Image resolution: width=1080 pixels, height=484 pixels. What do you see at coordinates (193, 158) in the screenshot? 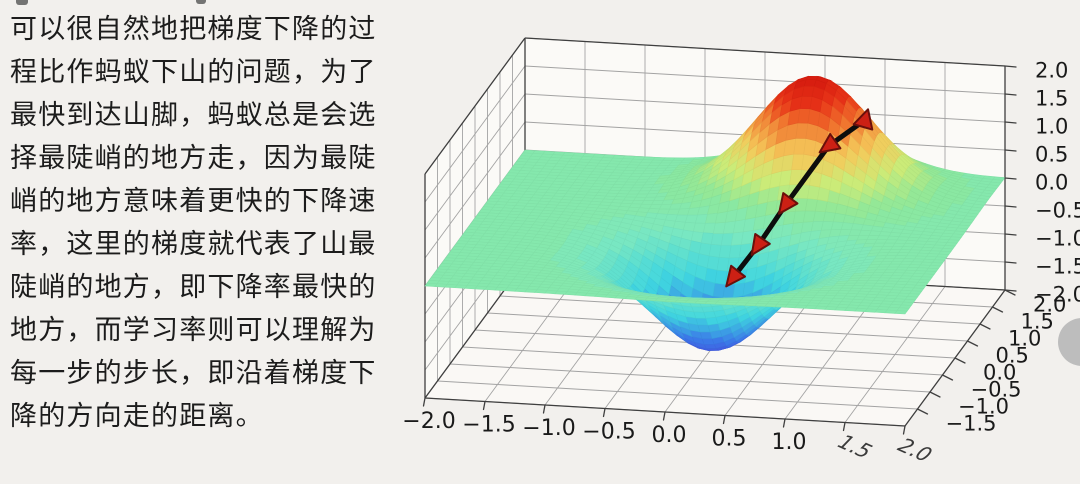
I see `paragraph-line: 择最陡峭的地方走，因为最陡` at bounding box center [193, 158].